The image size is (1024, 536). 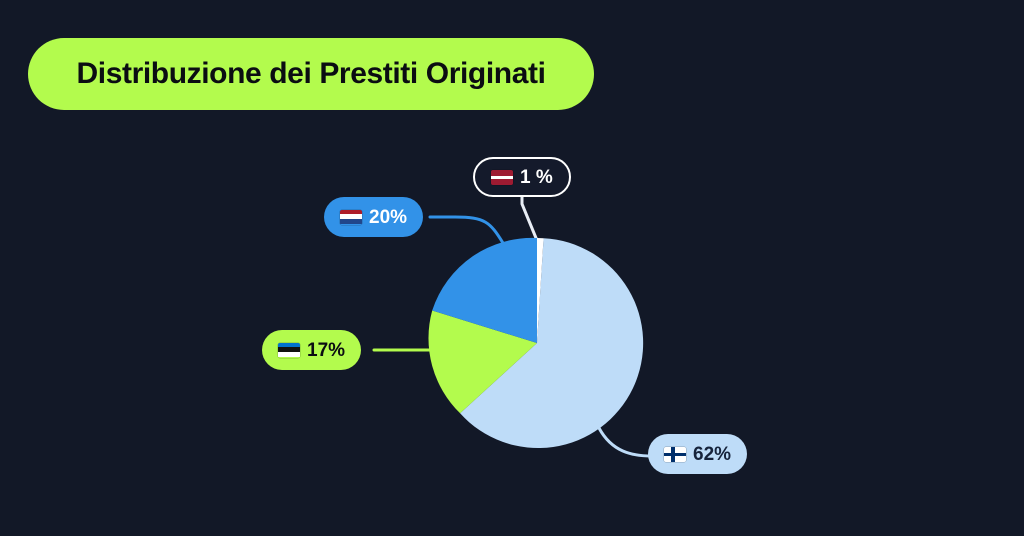 I want to click on callout-netherlands: 20%, so click(x=374, y=217).